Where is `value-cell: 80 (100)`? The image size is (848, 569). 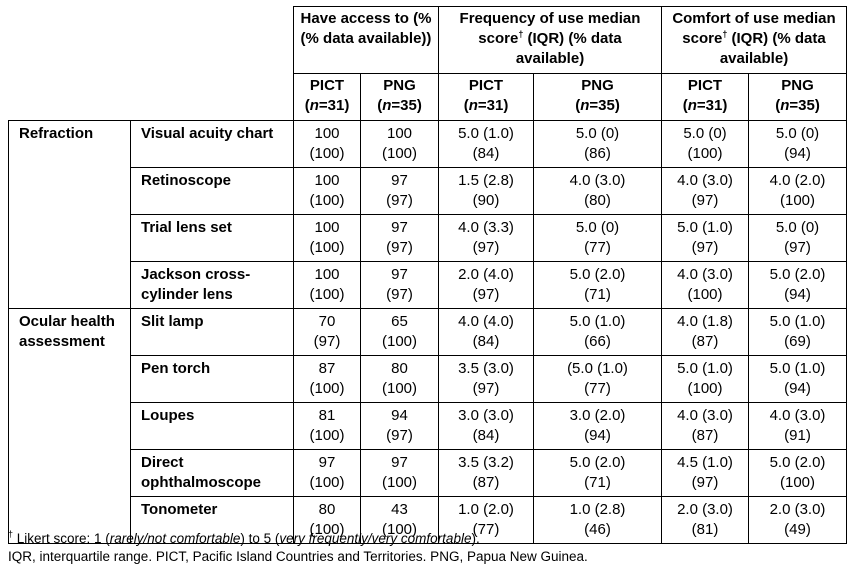
value-cell: 80 (100) is located at coordinates (327, 520).